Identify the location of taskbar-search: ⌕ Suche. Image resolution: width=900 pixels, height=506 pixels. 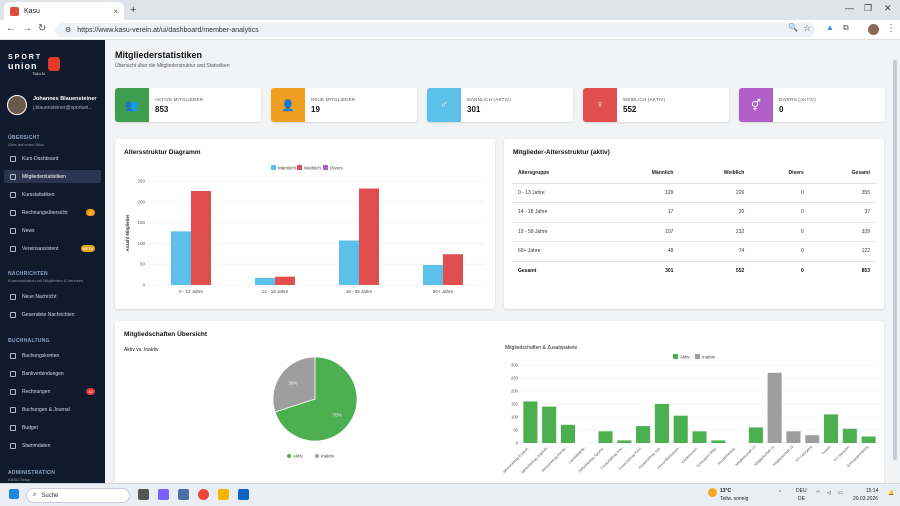
(78, 495).